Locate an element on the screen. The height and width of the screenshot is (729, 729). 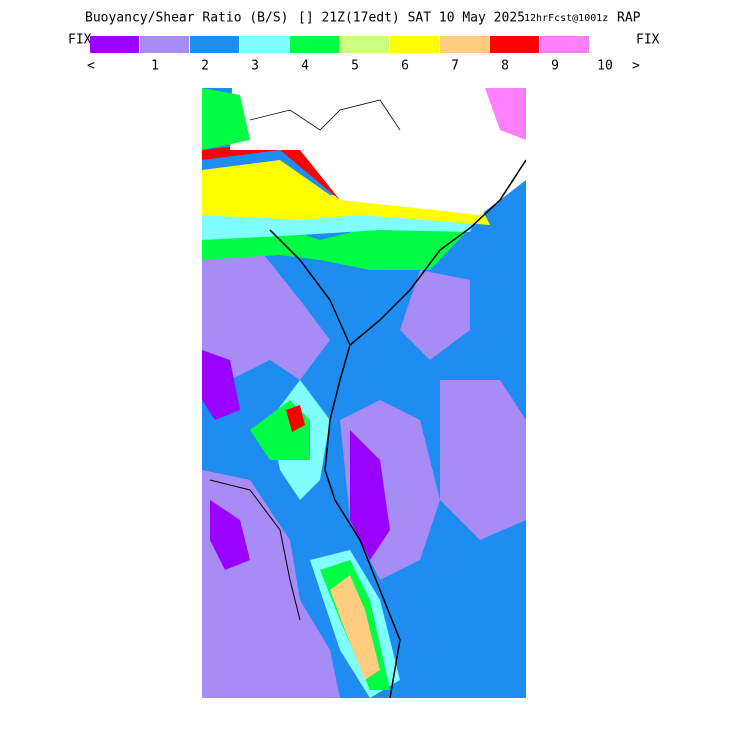
colorbar-label: 6 is located at coordinates (405, 66).